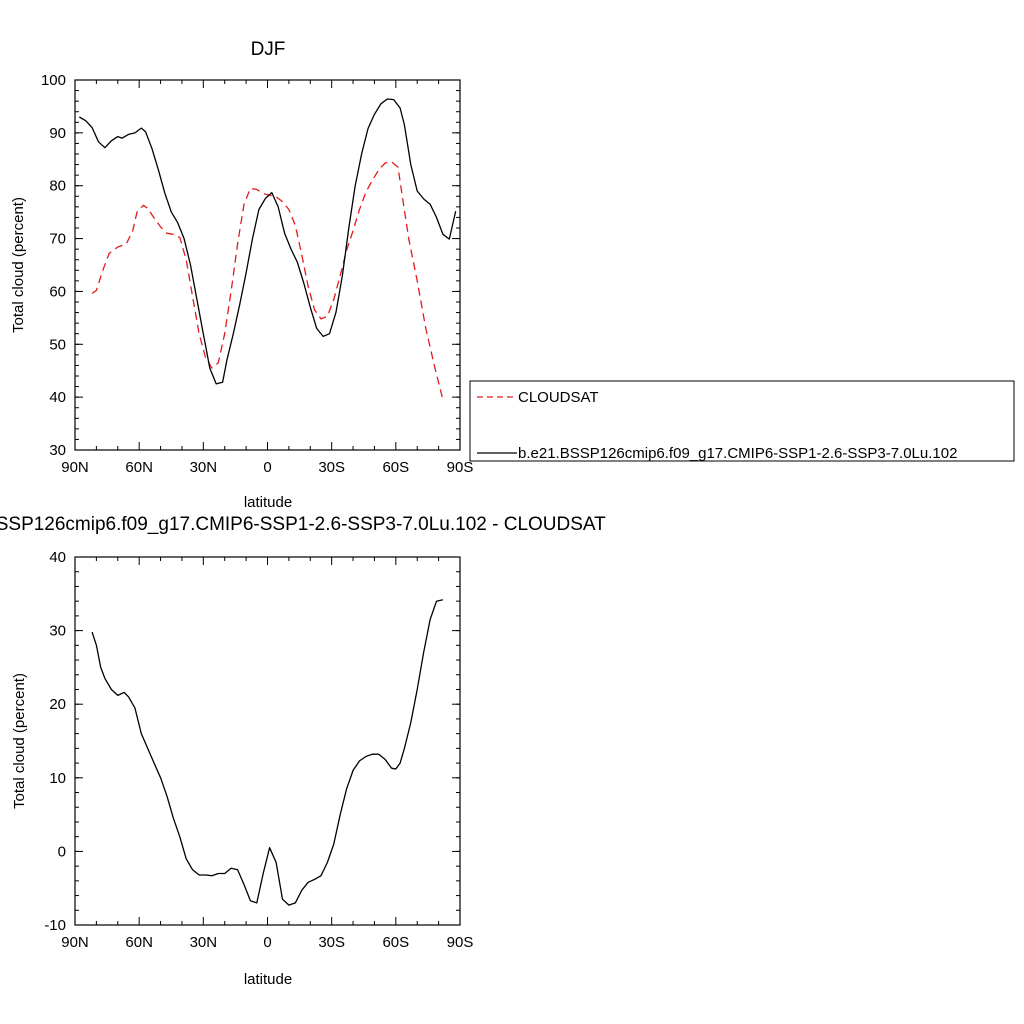 Image resolution: width=1024 pixels, height=1024 pixels. What do you see at coordinates (62, 851) in the screenshot?
I see `y-tick-label: 0` at bounding box center [62, 851].